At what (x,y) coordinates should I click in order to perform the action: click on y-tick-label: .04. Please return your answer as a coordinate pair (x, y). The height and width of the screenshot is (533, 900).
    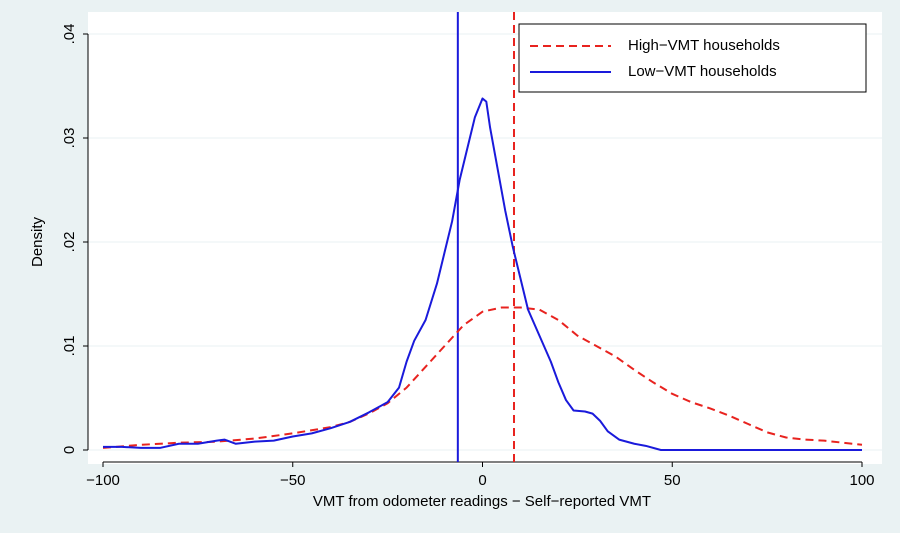
    Looking at the image, I should click on (69, 34).